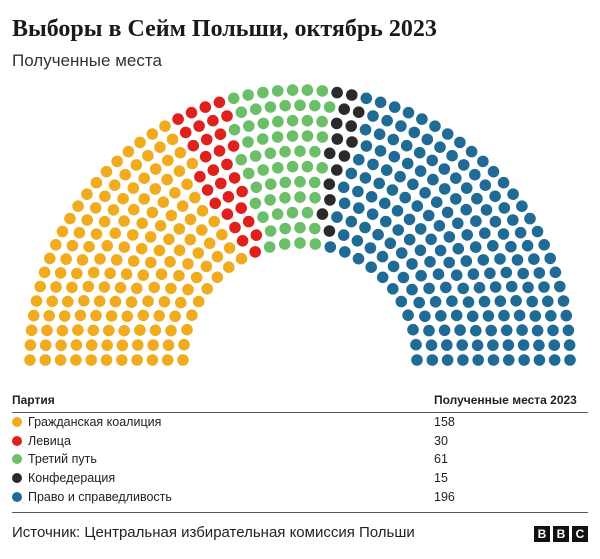 Image resolution: width=600 pixels, height=559 pixels. Describe the element at coordinates (444, 496) in the screenshot. I see `party-seats: 196` at that location.